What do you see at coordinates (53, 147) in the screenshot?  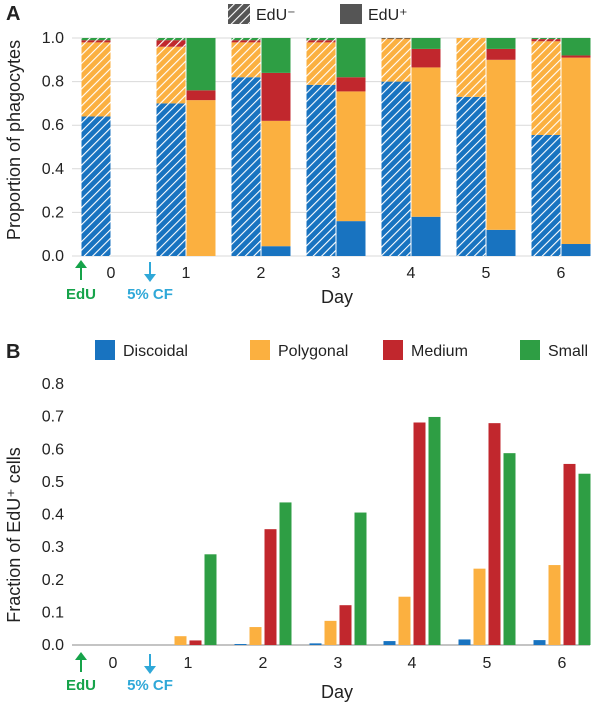 I see `panel-a-y-ticks: 0.0 0.2 0.4 0.6 0.8 1.0` at bounding box center [53, 147].